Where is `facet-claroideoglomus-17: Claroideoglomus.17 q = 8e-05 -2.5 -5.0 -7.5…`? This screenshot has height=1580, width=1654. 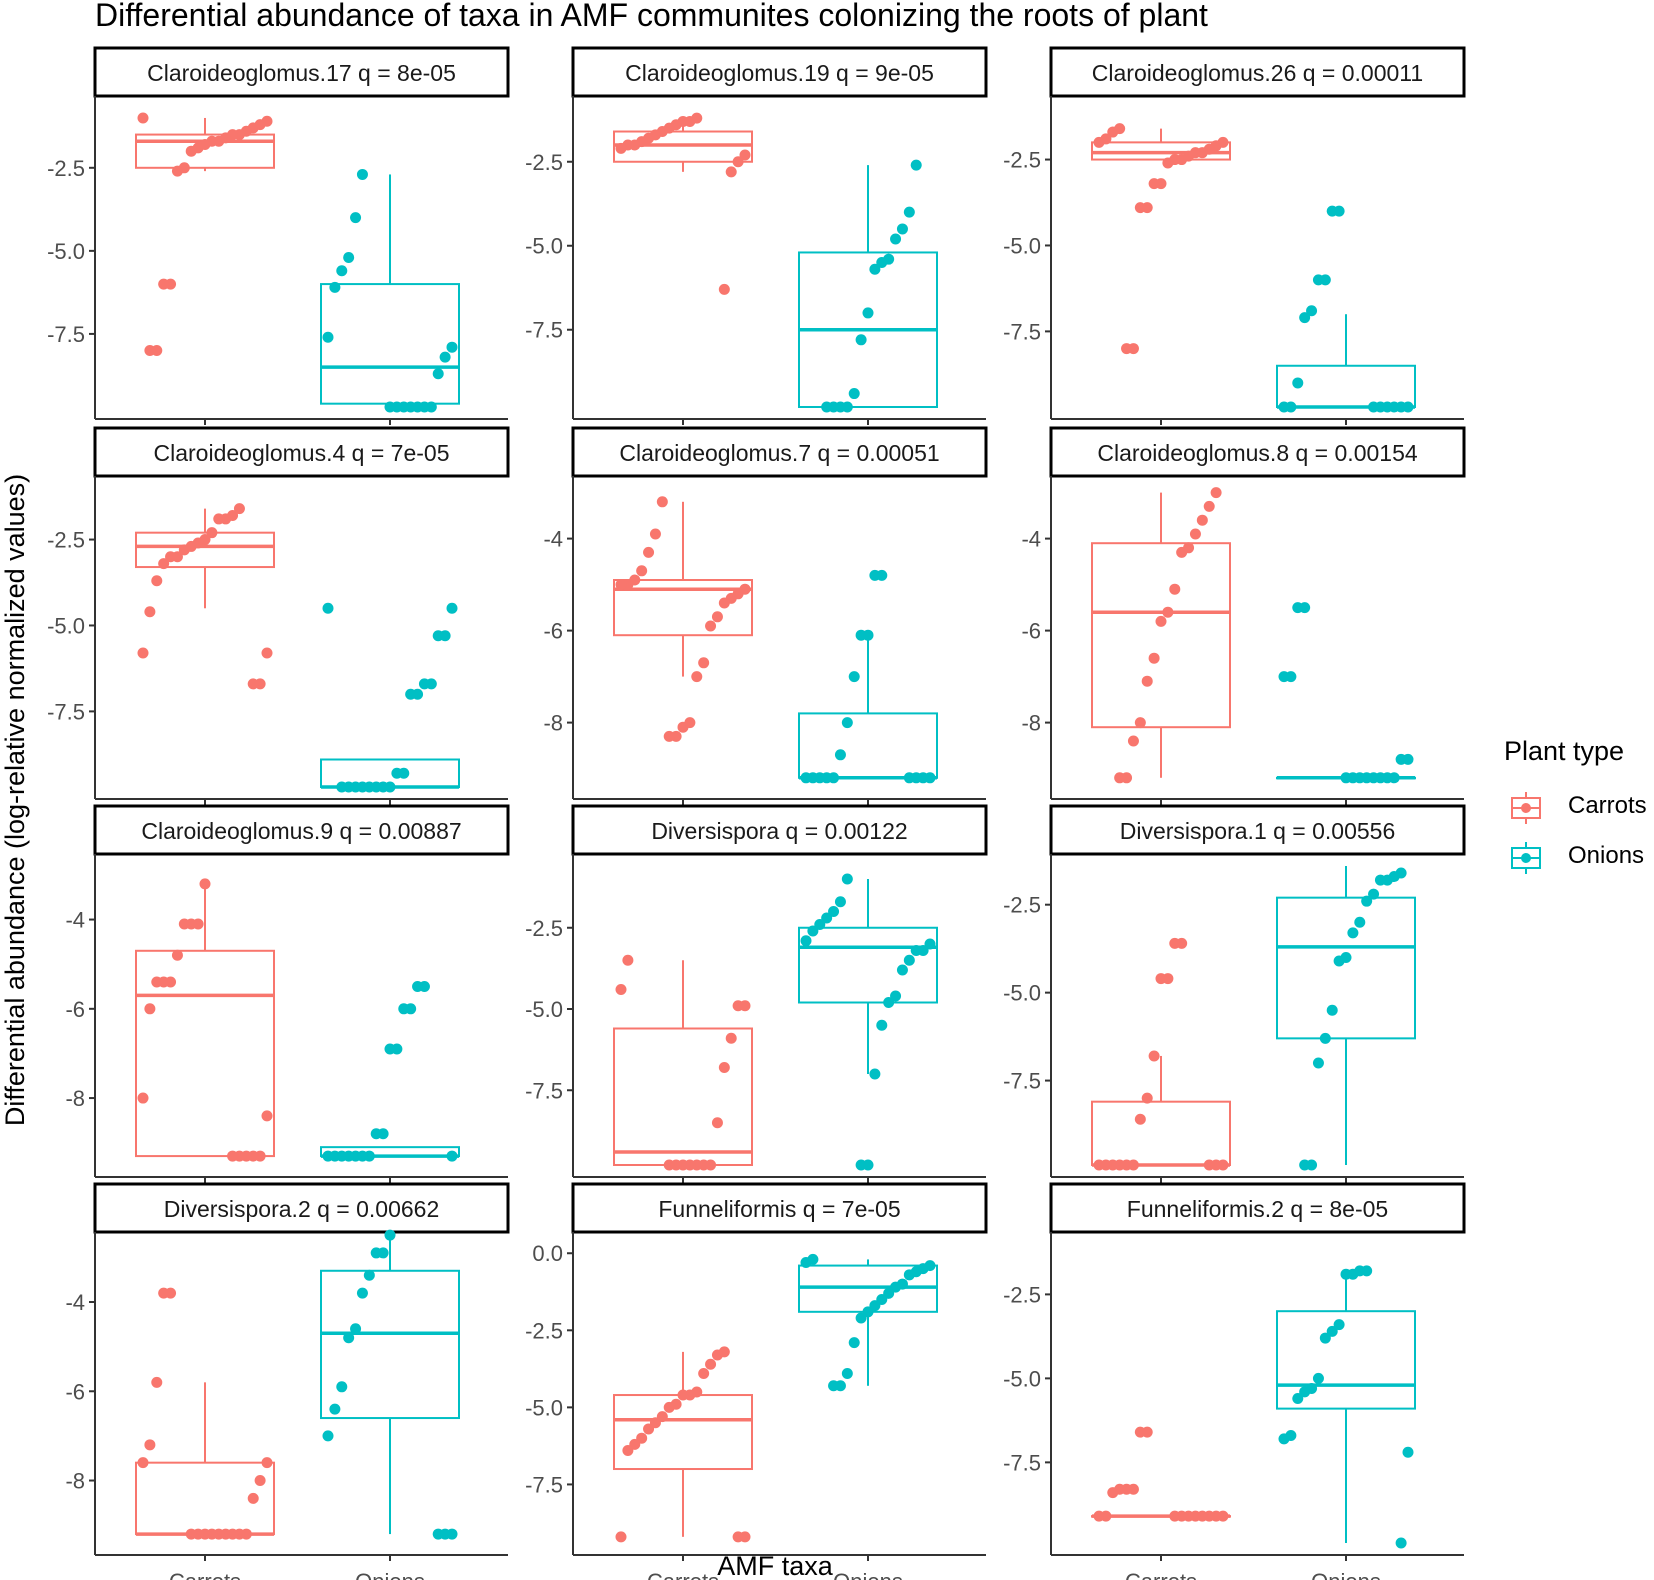
facet-claroideoglomus-17: Claroideoglomus.17 q = 8e-05 -2.5 -5.0 -7.5… is located at coordinates (278, 252).